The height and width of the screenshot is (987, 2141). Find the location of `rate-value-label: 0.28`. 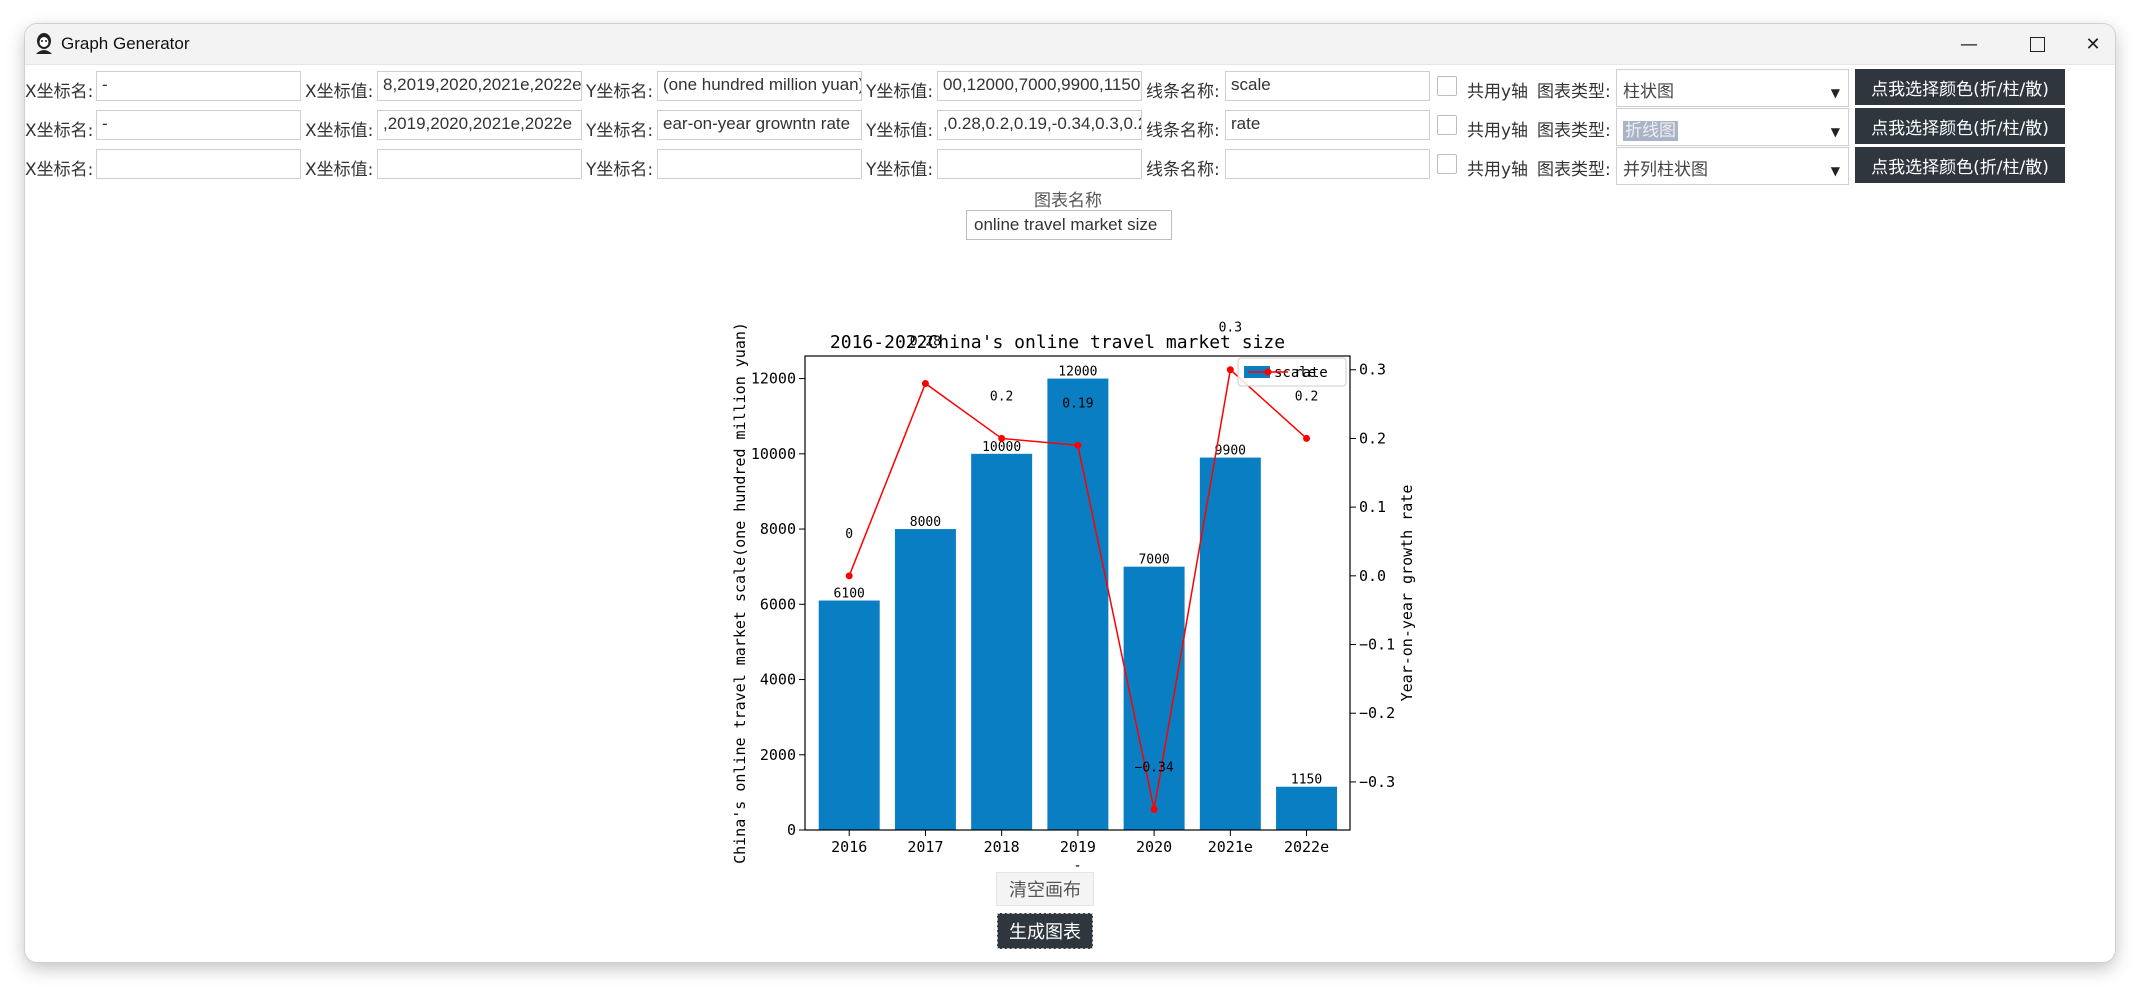

rate-value-label: 0.28 is located at coordinates (925, 341).